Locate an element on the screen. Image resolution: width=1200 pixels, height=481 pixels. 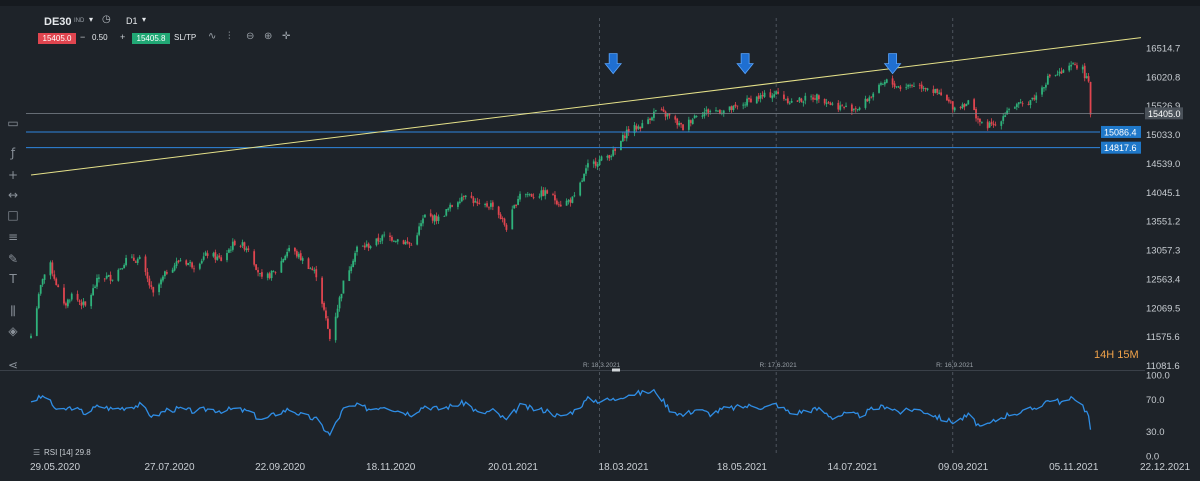
price-tick-label: 15033.0 is located at coordinates (1163, 135).